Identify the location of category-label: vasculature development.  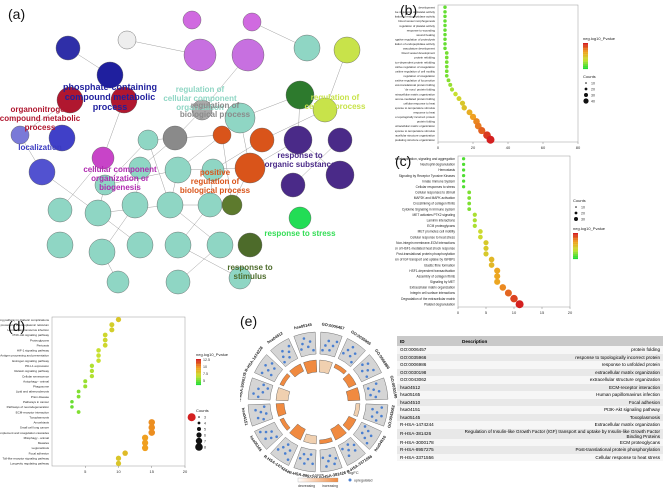
(419, 49).